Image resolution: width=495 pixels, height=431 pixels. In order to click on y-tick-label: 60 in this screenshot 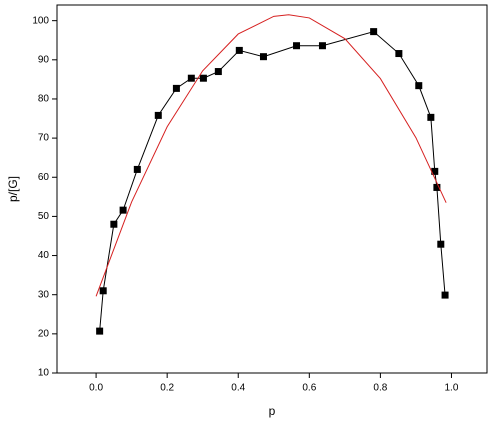, I will do `click(44, 177)`.